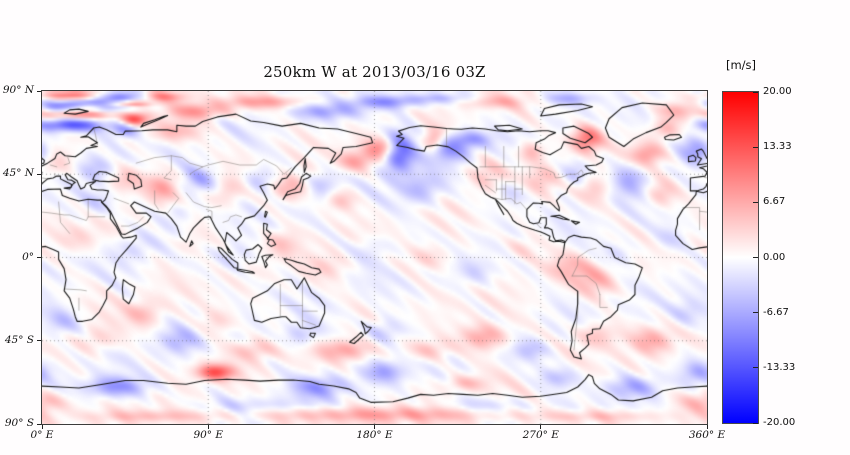  What do you see at coordinates (374, 435) in the screenshot?
I see `lon-tick-label: 180° E` at bounding box center [374, 435].